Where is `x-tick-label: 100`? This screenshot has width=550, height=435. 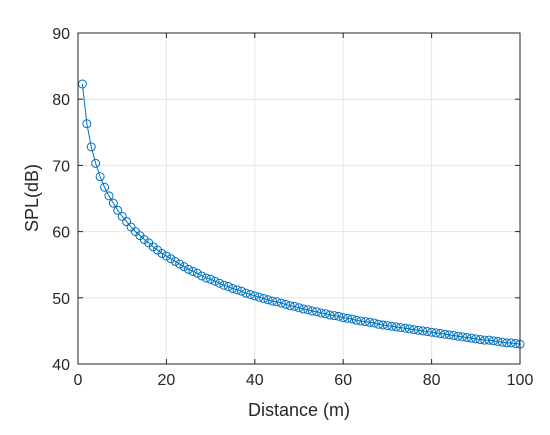
x-tick-label: 100 is located at coordinates (520, 380).